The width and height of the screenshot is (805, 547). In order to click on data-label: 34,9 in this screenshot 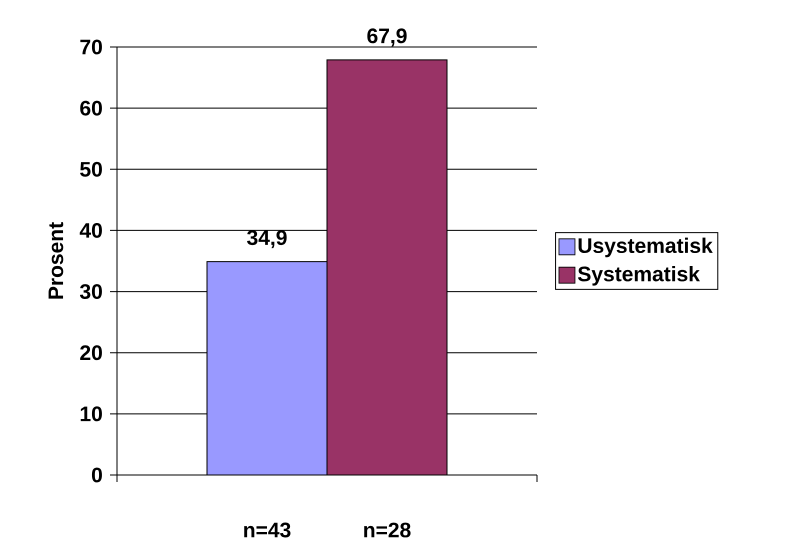, I will do `click(267, 239)`.